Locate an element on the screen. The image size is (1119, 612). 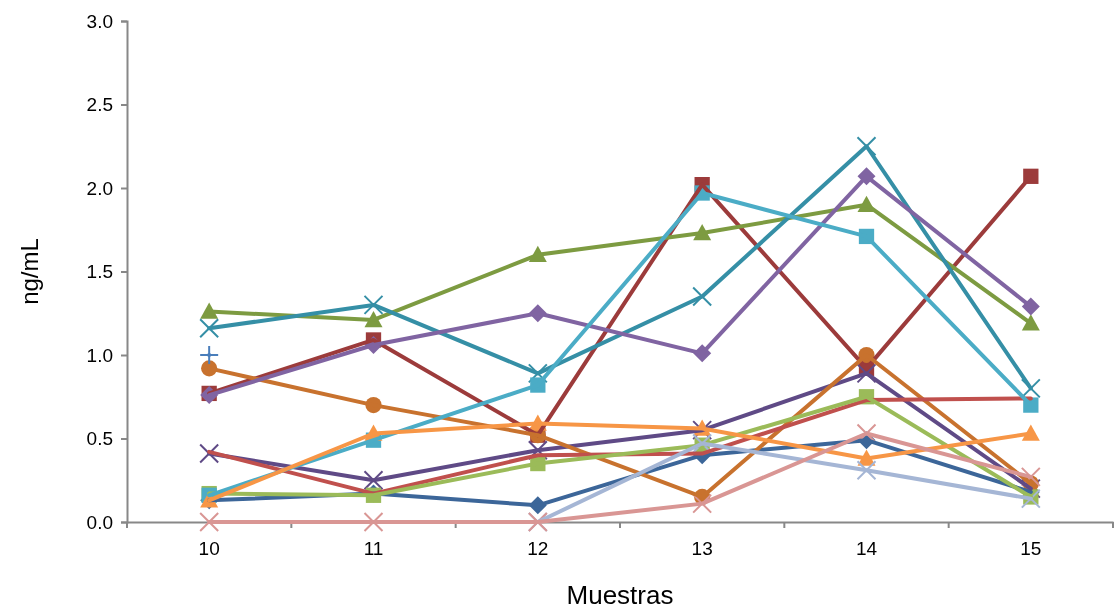
y-tick-label: 1.0 is located at coordinates (99, 355).